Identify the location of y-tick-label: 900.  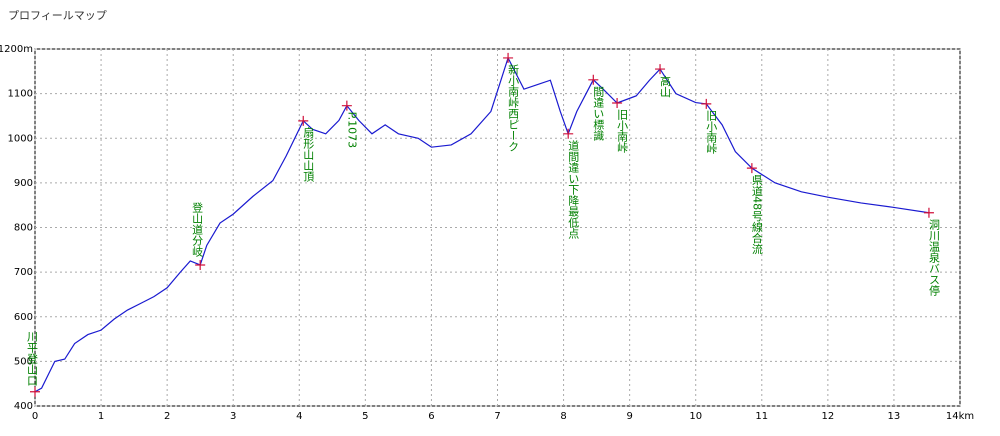
(23, 183).